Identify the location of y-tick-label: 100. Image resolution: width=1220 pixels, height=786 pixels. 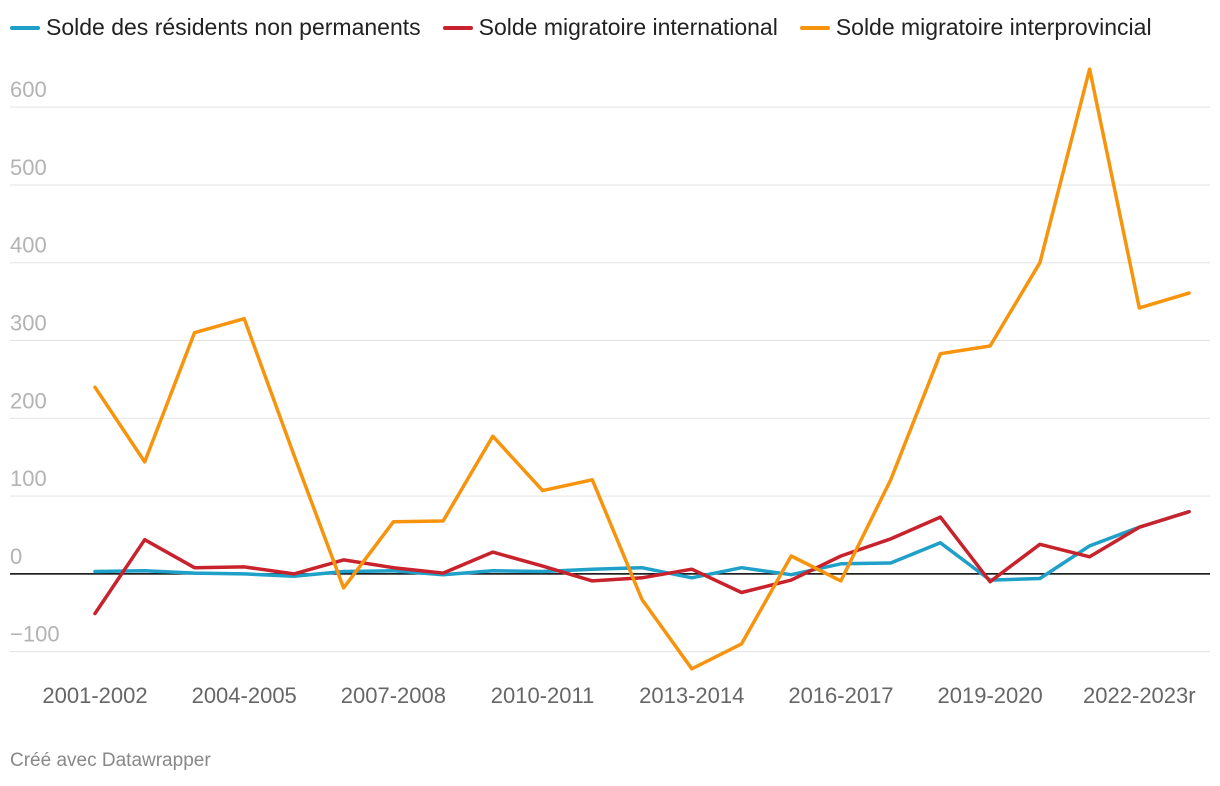
(28, 478).